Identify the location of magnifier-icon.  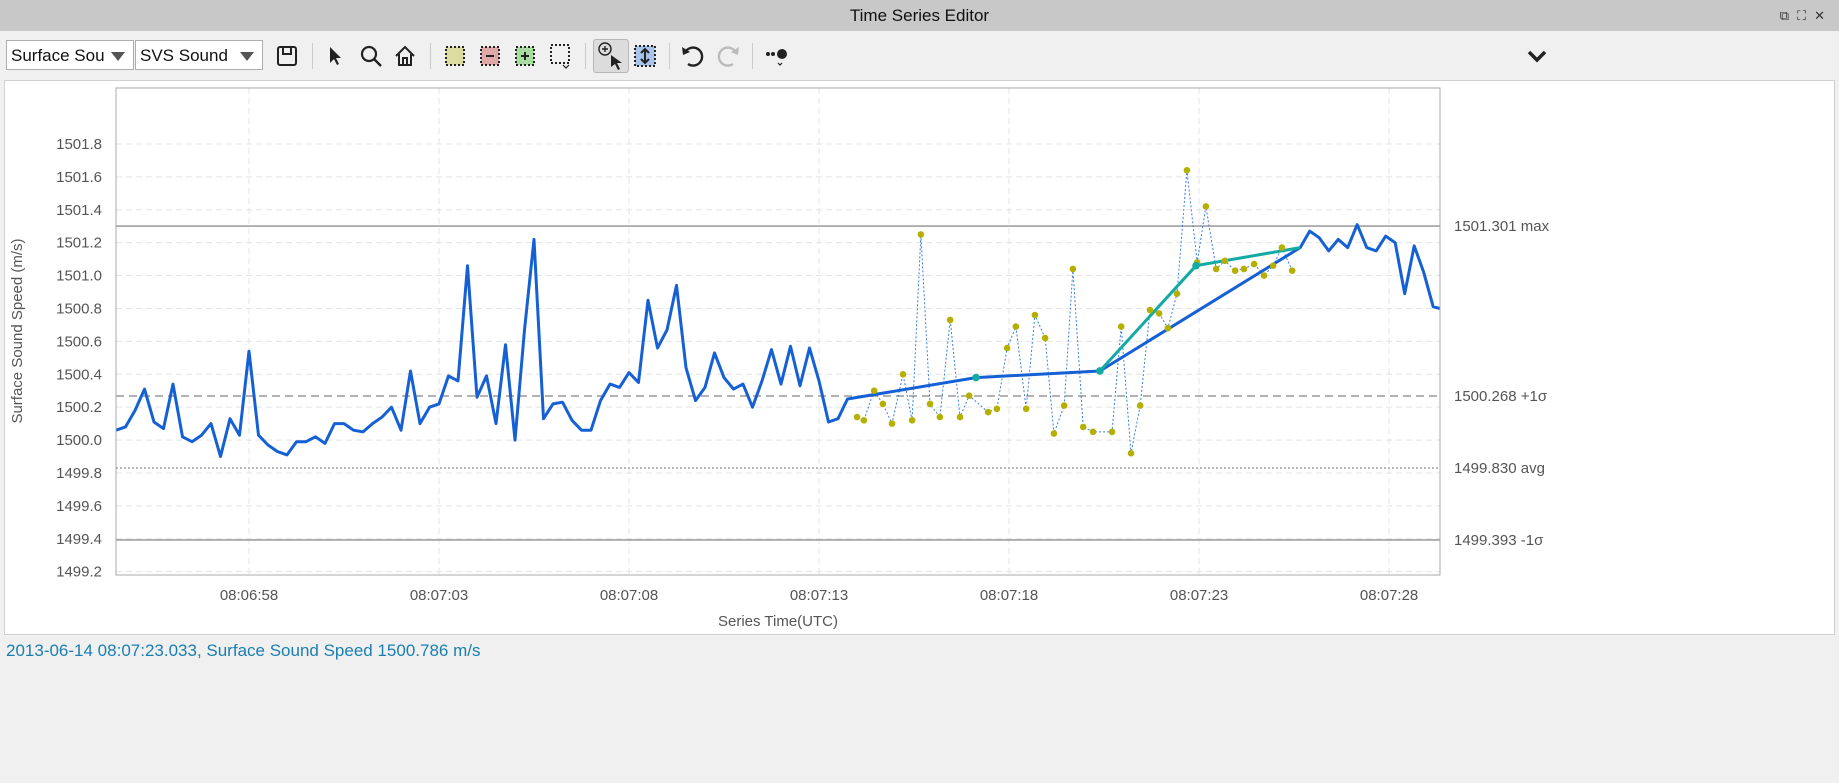
(371, 56).